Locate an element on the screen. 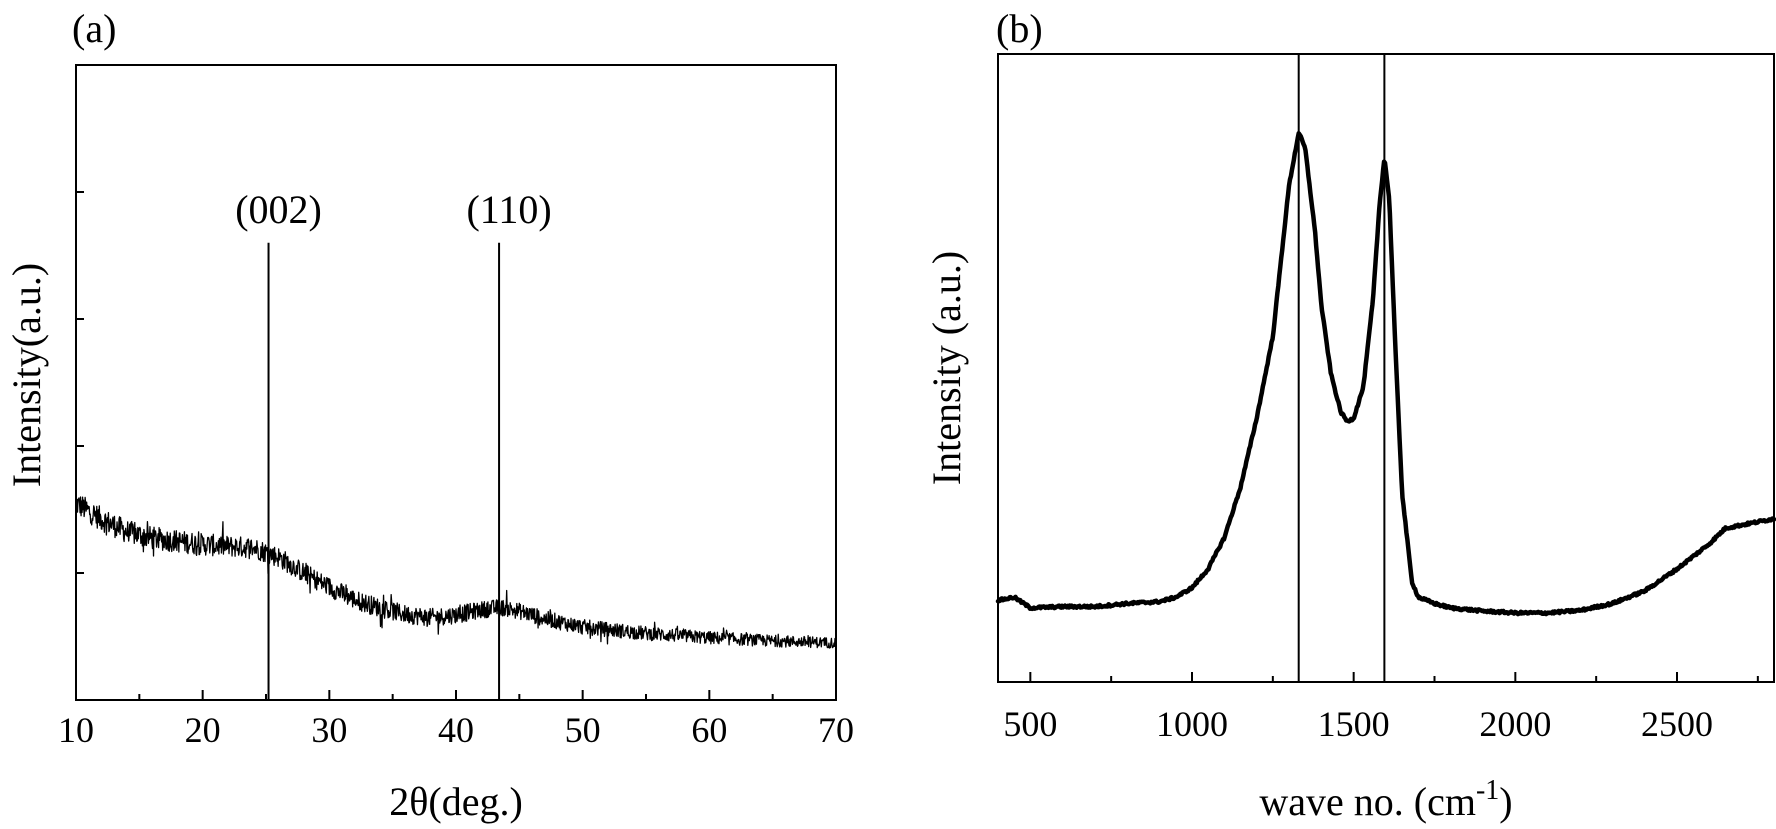 The height and width of the screenshot is (829, 1776). panel-a-peak-annotations: (002) (110) is located at coordinates (393, 443).